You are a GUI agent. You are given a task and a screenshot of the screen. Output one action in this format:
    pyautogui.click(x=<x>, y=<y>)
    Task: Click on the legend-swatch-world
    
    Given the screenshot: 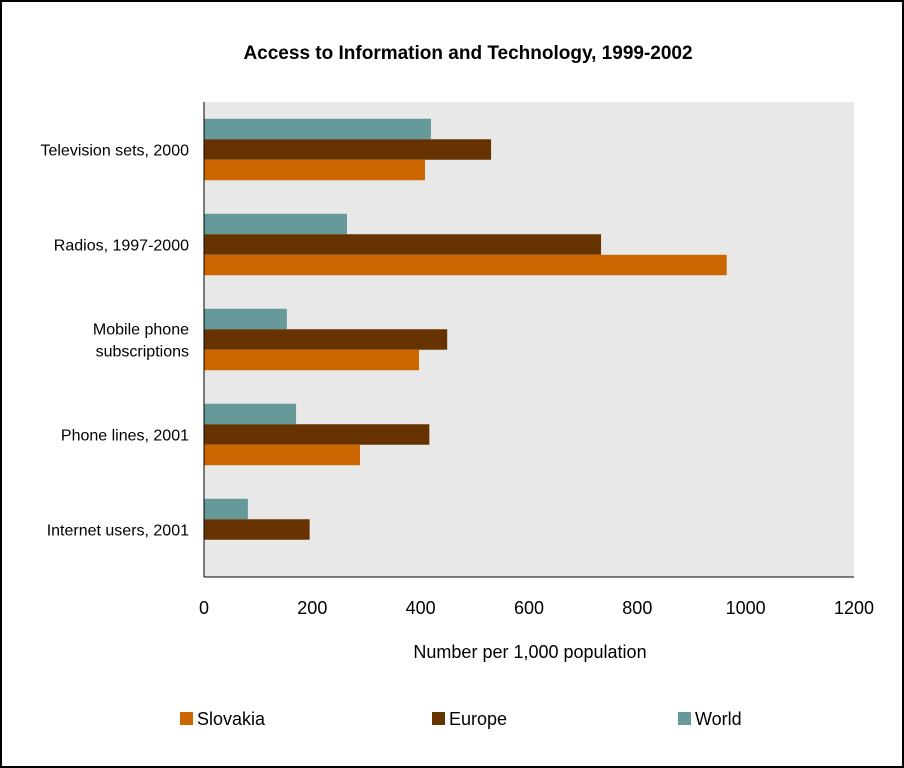 What is the action you would take?
    pyautogui.click(x=684, y=718)
    